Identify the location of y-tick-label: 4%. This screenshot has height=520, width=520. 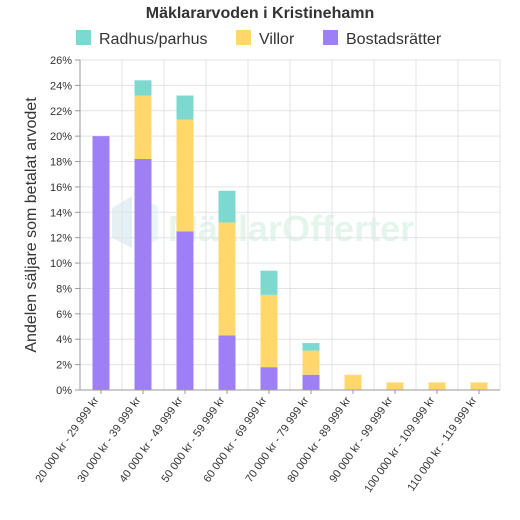
(64, 340).